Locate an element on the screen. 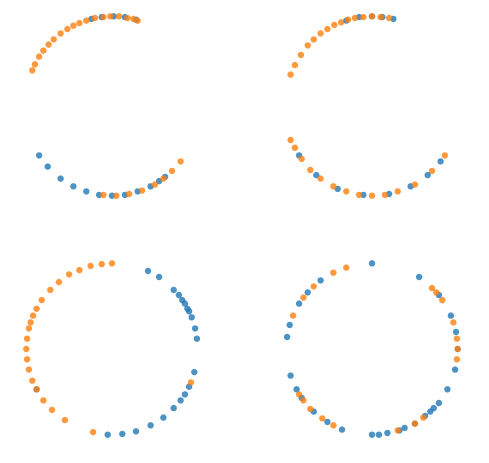  scatter-panel-top-right is located at coordinates (342, 45).